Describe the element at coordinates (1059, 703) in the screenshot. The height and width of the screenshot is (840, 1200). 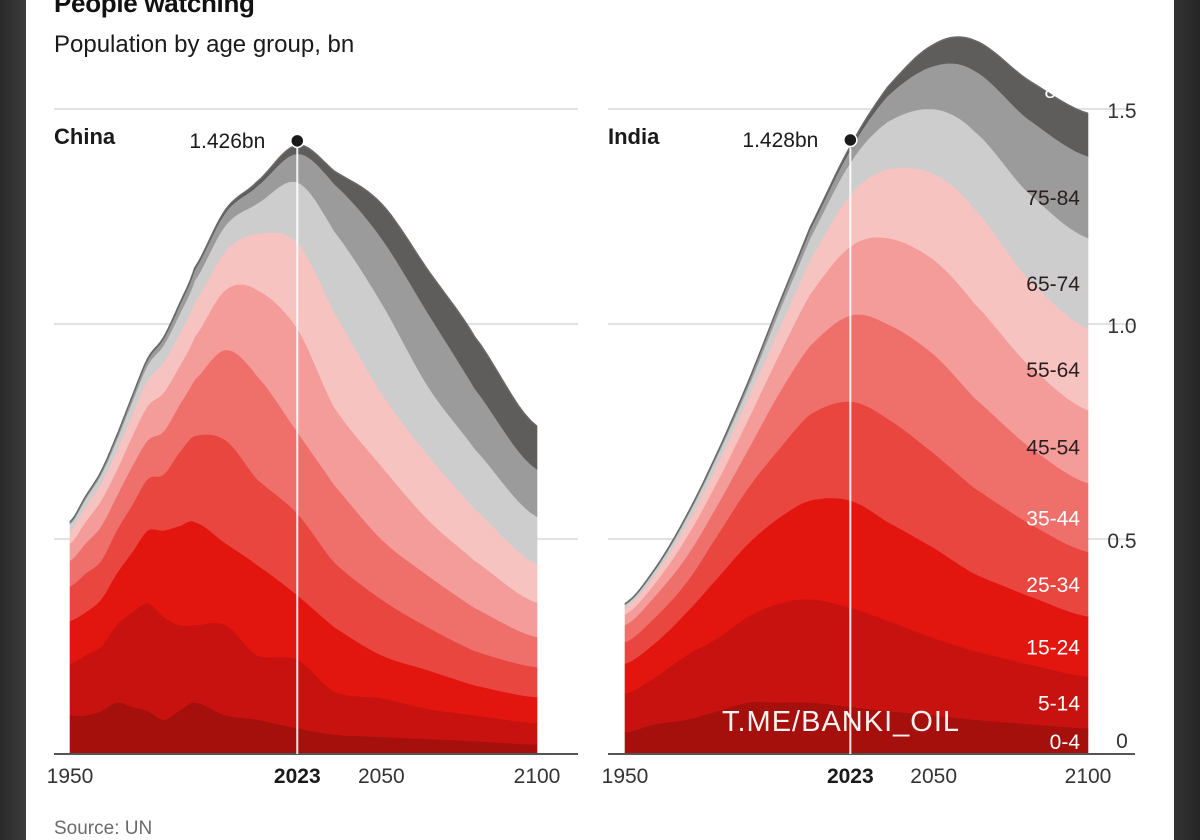
I see `age-label: 5-14` at that location.